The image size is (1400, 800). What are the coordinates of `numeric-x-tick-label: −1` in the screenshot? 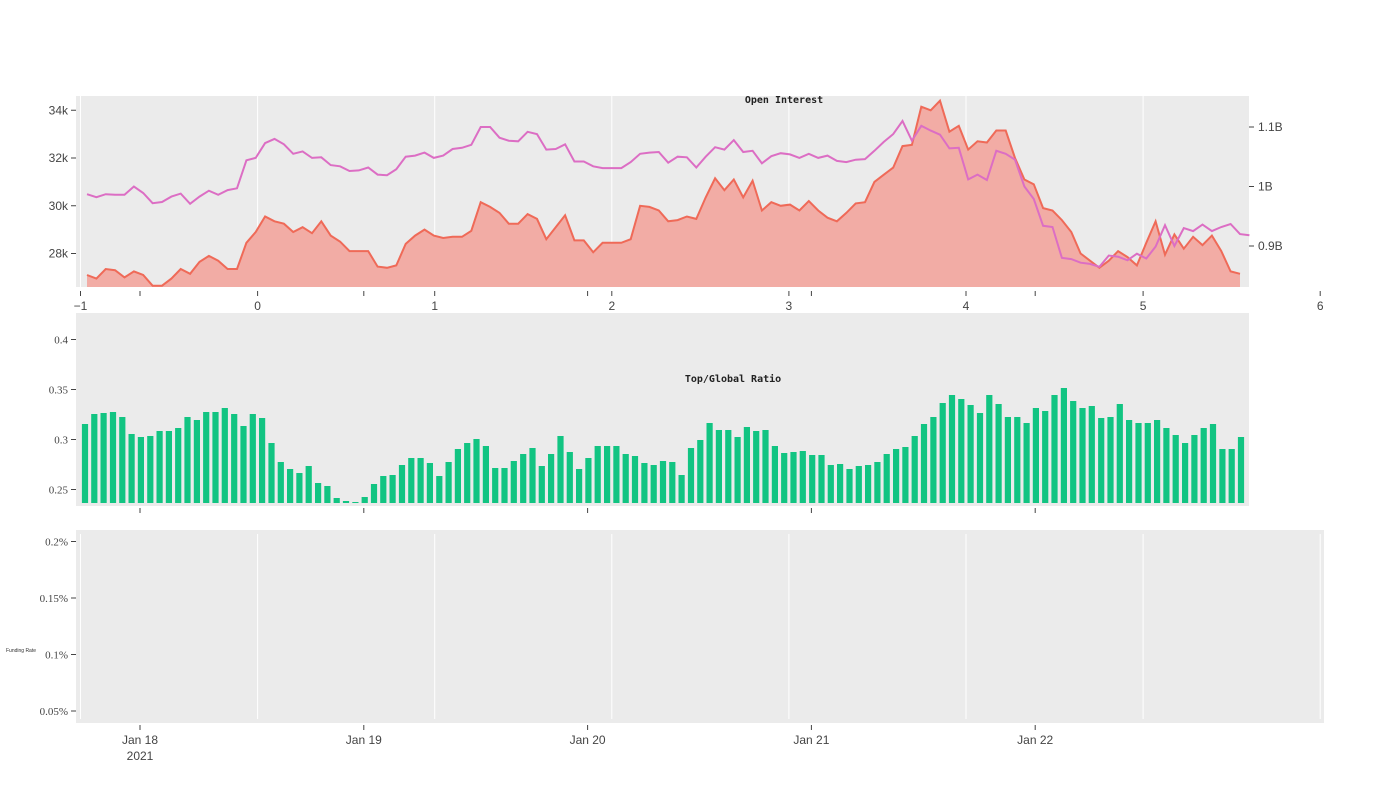 It's located at (81, 306).